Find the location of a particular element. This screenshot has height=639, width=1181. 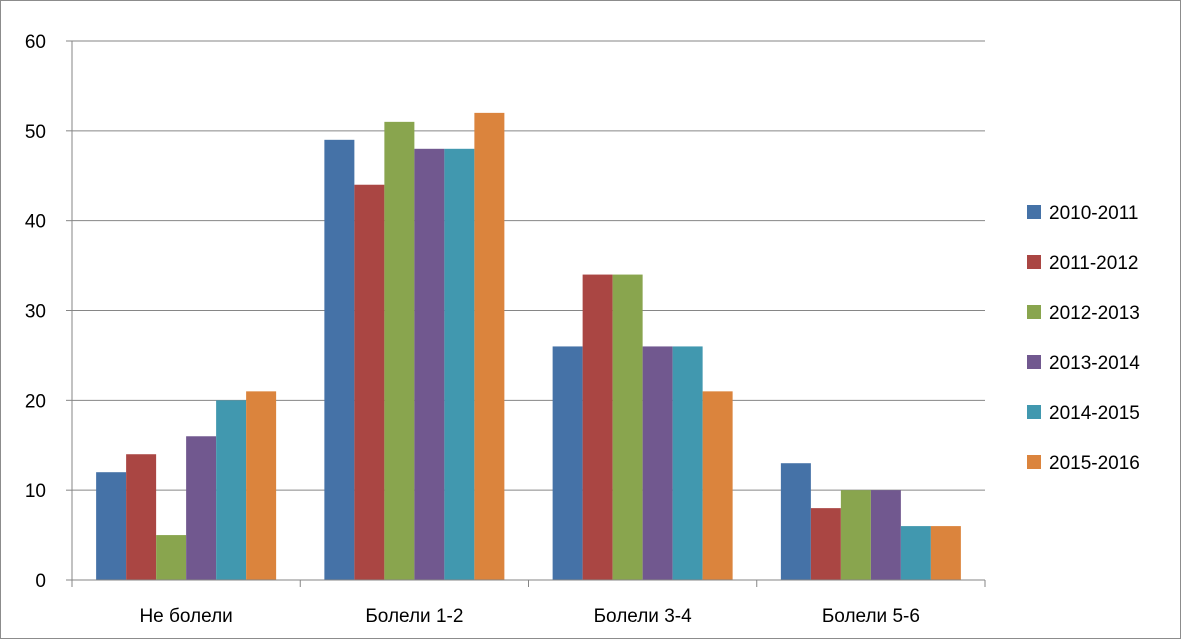

x-tick-label: Болели 5-6 is located at coordinates (871, 616).